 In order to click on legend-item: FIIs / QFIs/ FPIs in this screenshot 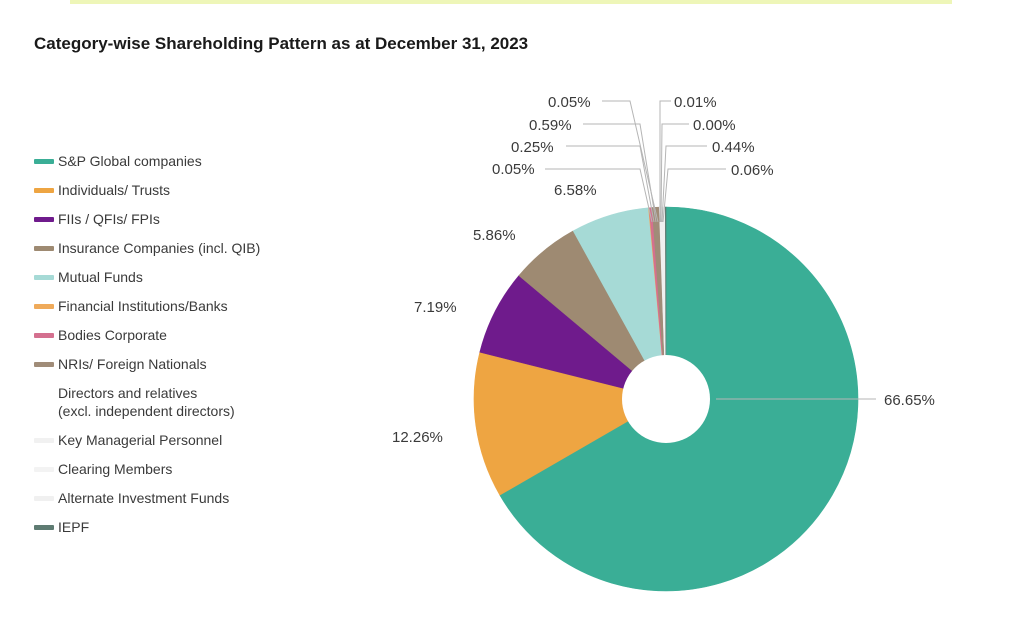, I will do `click(184, 219)`.